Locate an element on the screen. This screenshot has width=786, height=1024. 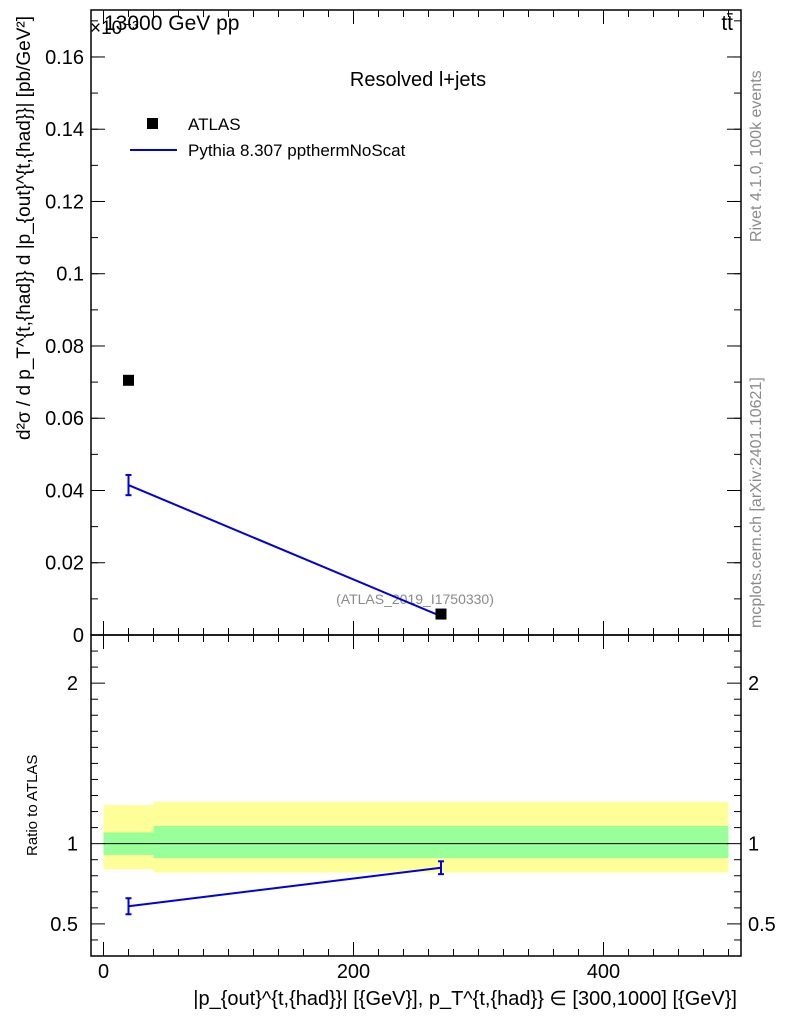
mcplots-reference-label: mcplots.cern.ch [arXiv:2401.10621] is located at coordinates (756, 502).